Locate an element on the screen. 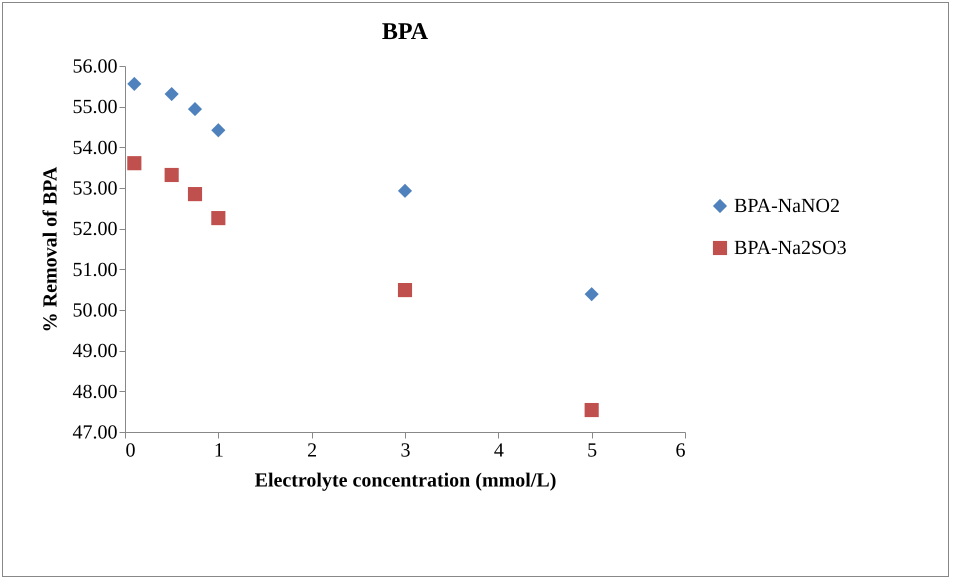  x-tick-label: 4 is located at coordinates (499, 451).